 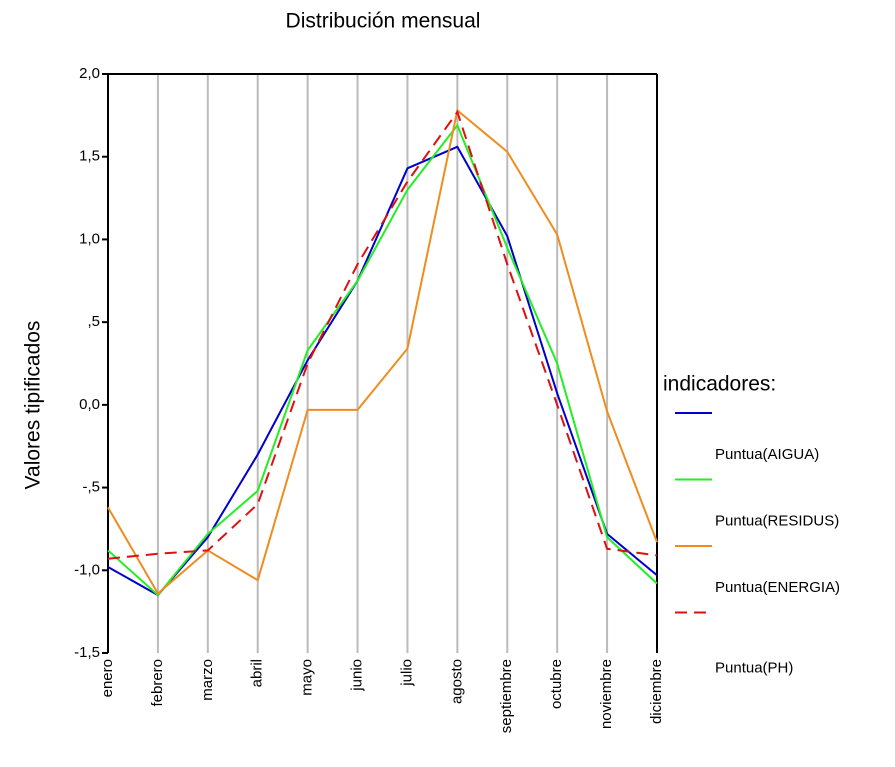 What do you see at coordinates (89, 238) in the screenshot?
I see `y-tick-label: 1,0` at bounding box center [89, 238].